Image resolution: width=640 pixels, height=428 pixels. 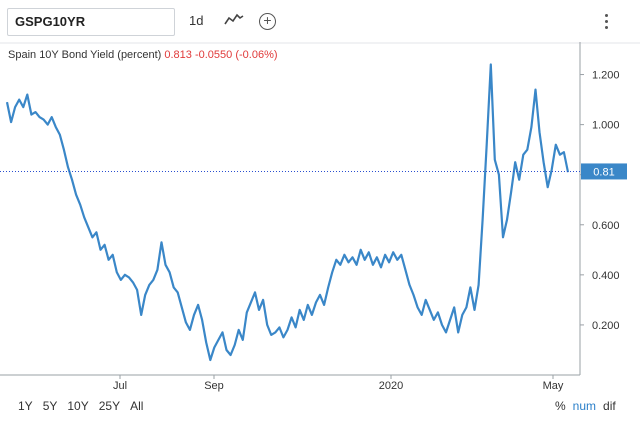 What do you see at coordinates (606, 23) in the screenshot?
I see `vertical-dots-icon` at bounding box center [606, 23].